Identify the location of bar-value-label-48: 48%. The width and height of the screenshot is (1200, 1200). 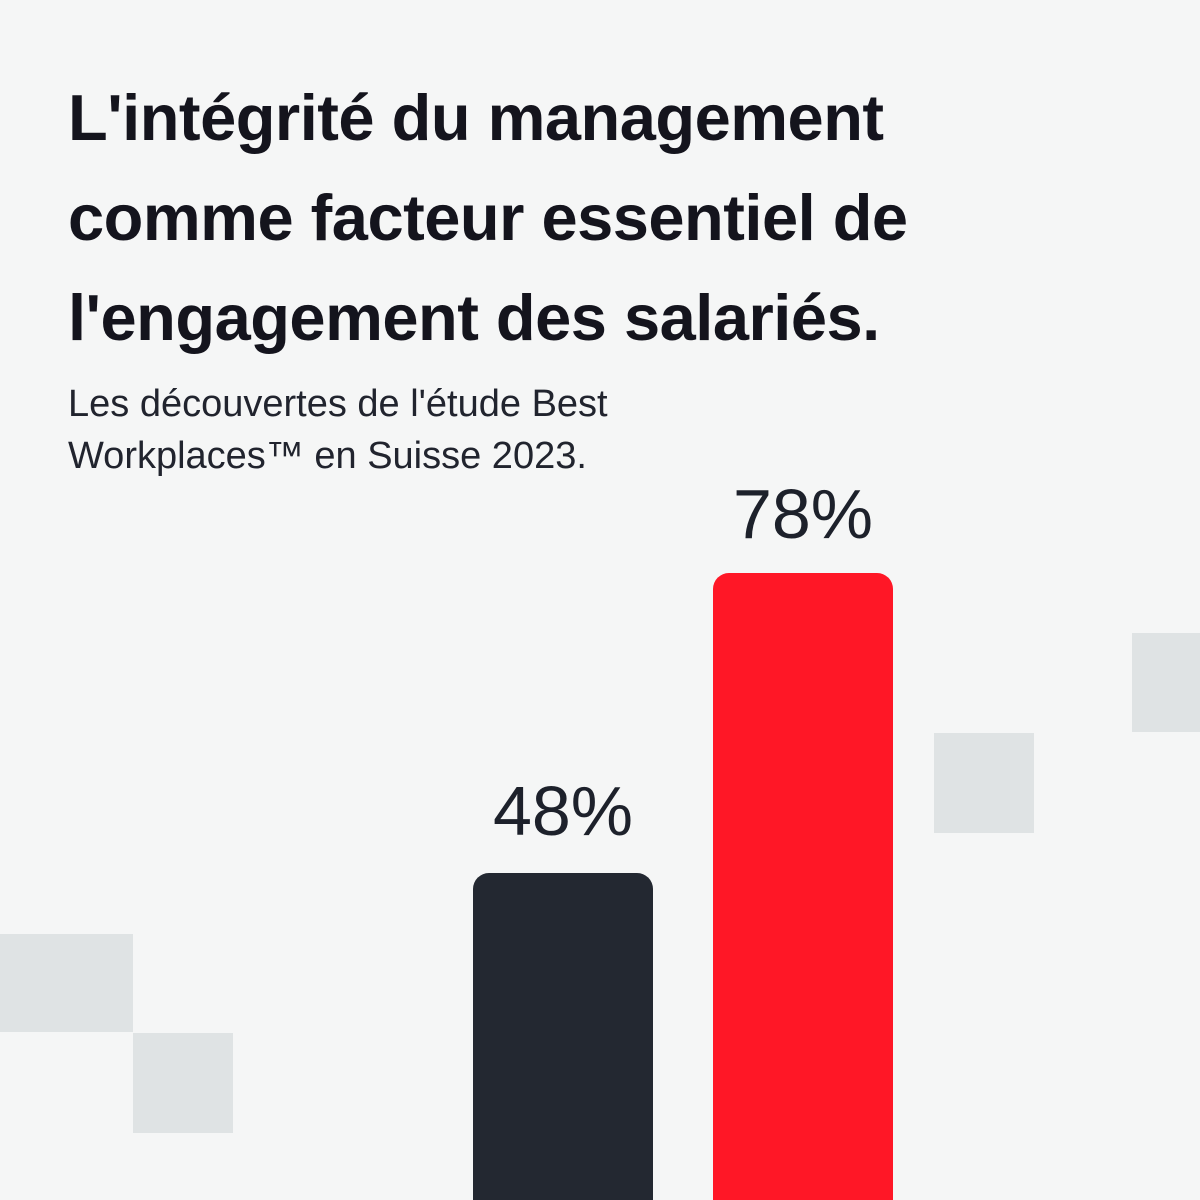
(563, 811).